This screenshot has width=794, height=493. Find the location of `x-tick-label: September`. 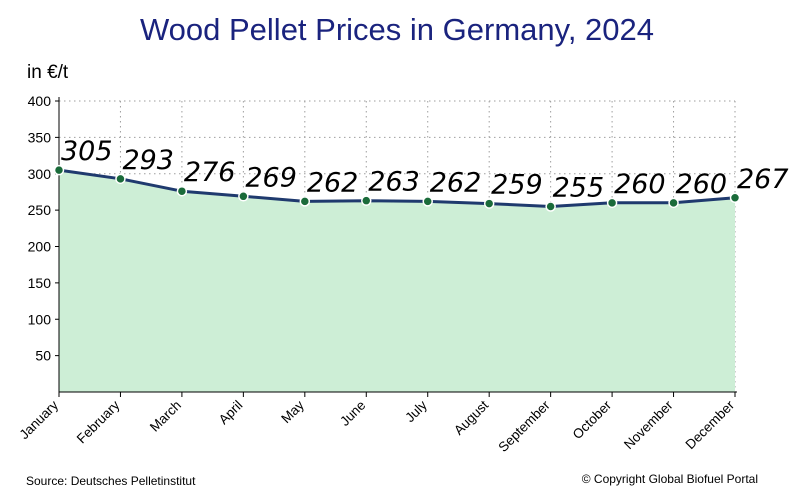

x-tick-label: September is located at coordinates (524, 426).